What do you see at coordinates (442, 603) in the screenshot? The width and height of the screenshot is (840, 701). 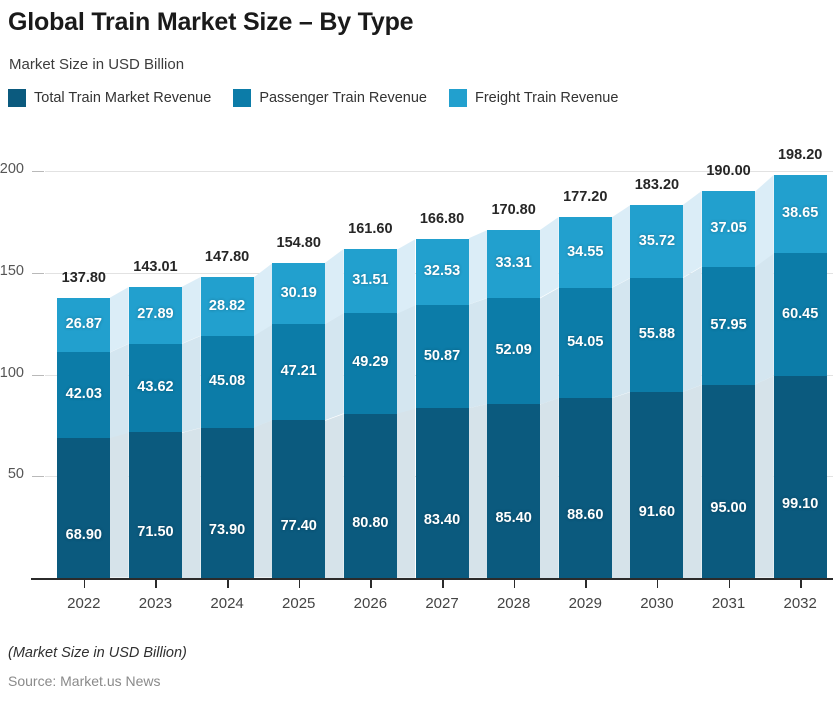 I see `x-axis-label: 2027` at bounding box center [442, 603].